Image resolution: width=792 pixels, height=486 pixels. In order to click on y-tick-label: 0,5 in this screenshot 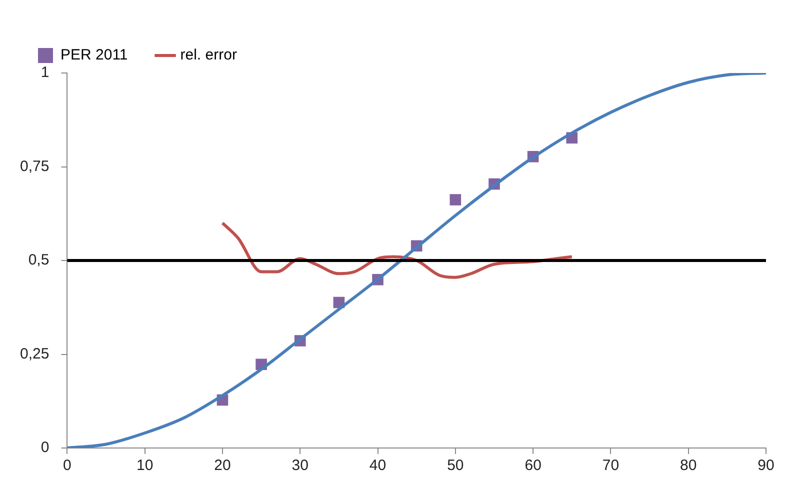, I will do `click(39, 260)`.